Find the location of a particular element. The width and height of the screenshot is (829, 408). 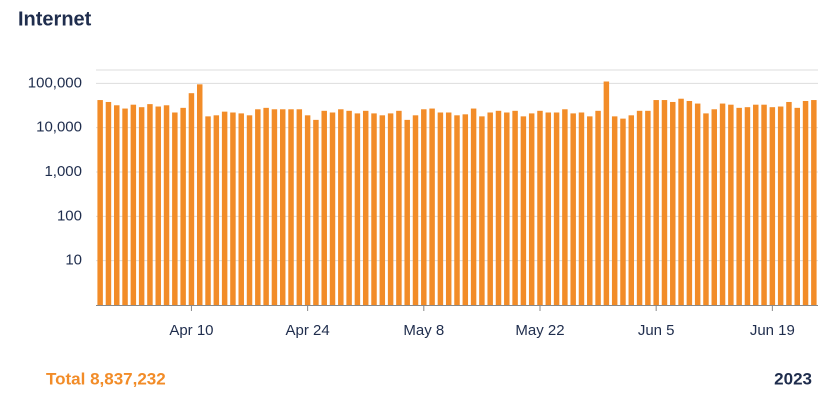

x-tick-label: Jun 19 is located at coordinates (772, 330).